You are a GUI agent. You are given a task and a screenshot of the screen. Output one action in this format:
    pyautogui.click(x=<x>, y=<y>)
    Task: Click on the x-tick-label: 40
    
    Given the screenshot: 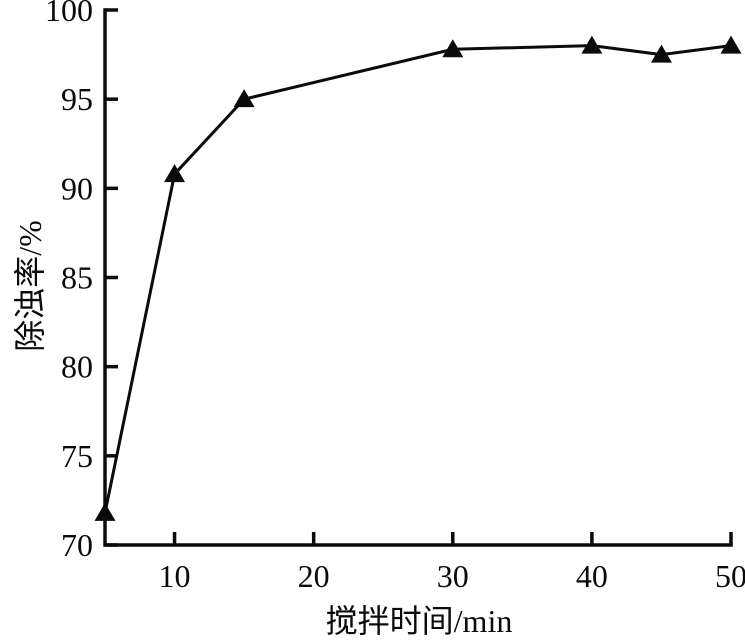 What is the action you would take?
    pyautogui.click(x=592, y=576)
    